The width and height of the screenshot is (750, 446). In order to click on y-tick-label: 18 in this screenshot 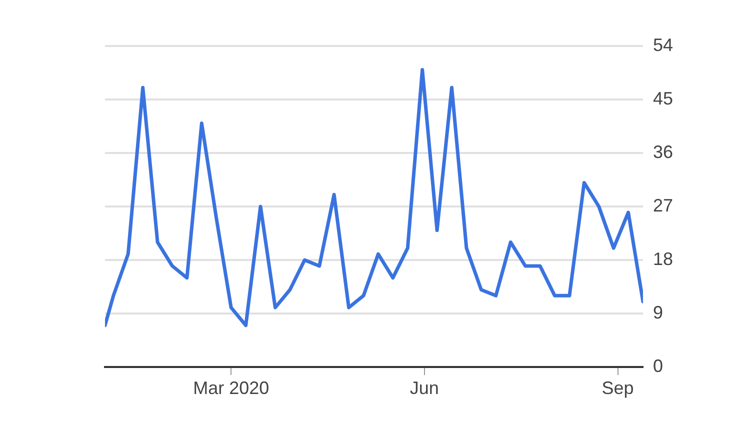, I will do `click(663, 258)`.